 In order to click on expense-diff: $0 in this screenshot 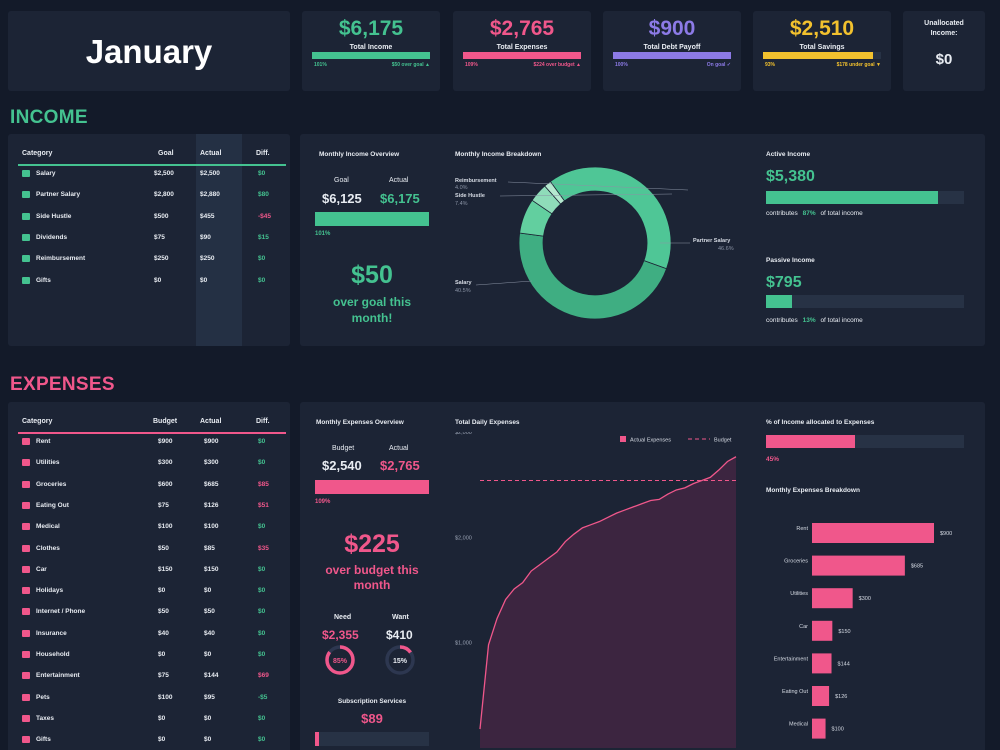, I will do `click(262, 612)`.